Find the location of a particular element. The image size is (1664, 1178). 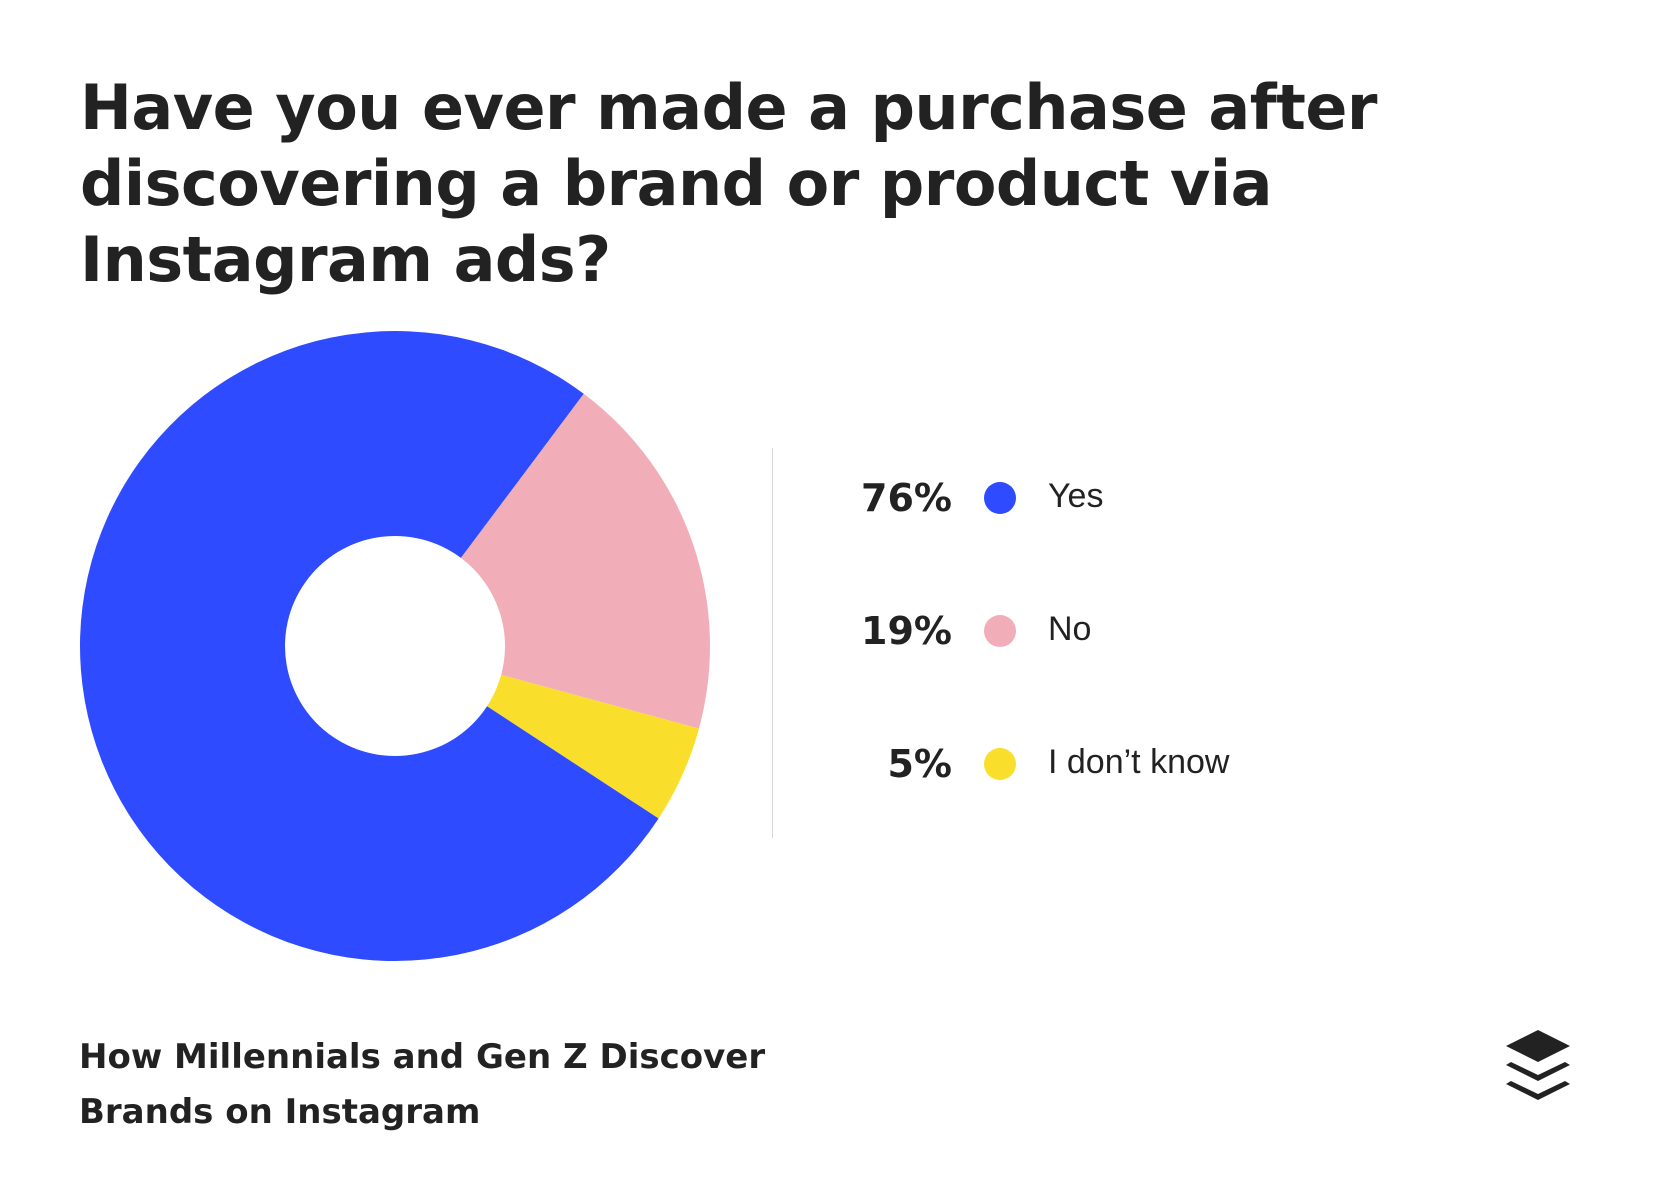

stacked-layers-icon is located at coordinates (1538, 1066).